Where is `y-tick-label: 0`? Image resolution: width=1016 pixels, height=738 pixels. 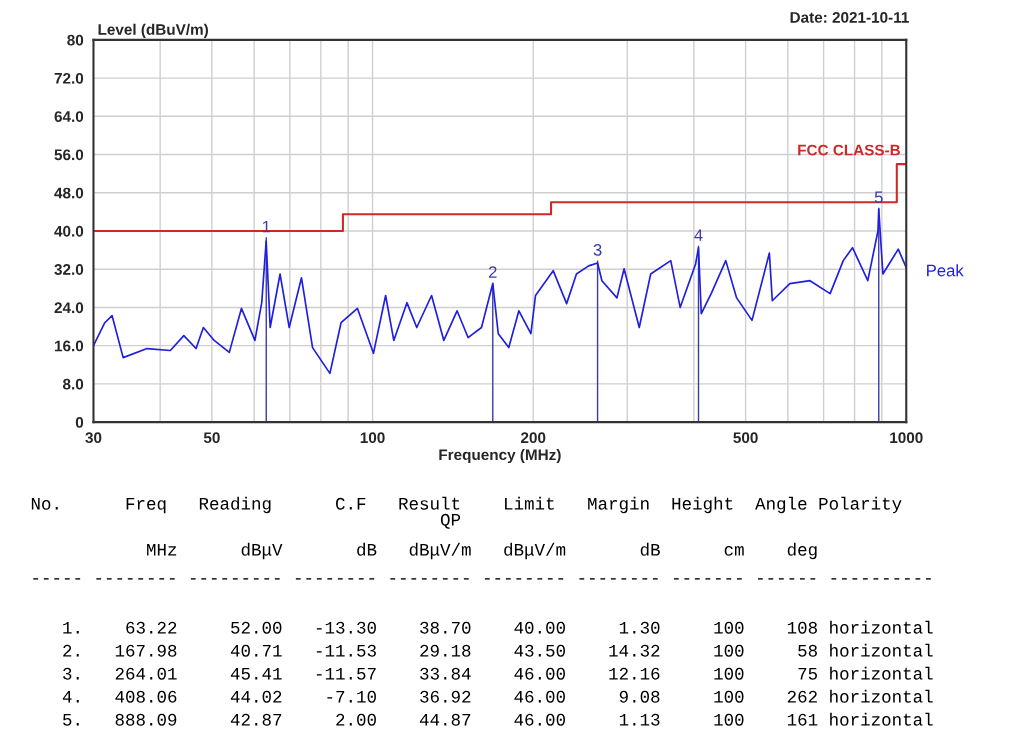
y-tick-label: 0 is located at coordinates (79, 422).